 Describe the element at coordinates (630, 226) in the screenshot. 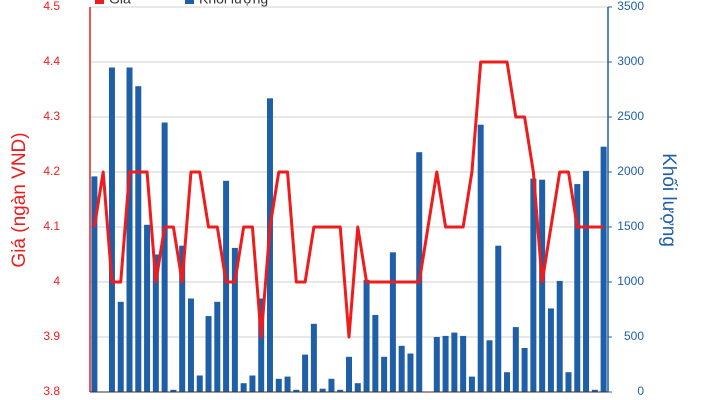

I see `y2-tick-label: 1500` at that location.